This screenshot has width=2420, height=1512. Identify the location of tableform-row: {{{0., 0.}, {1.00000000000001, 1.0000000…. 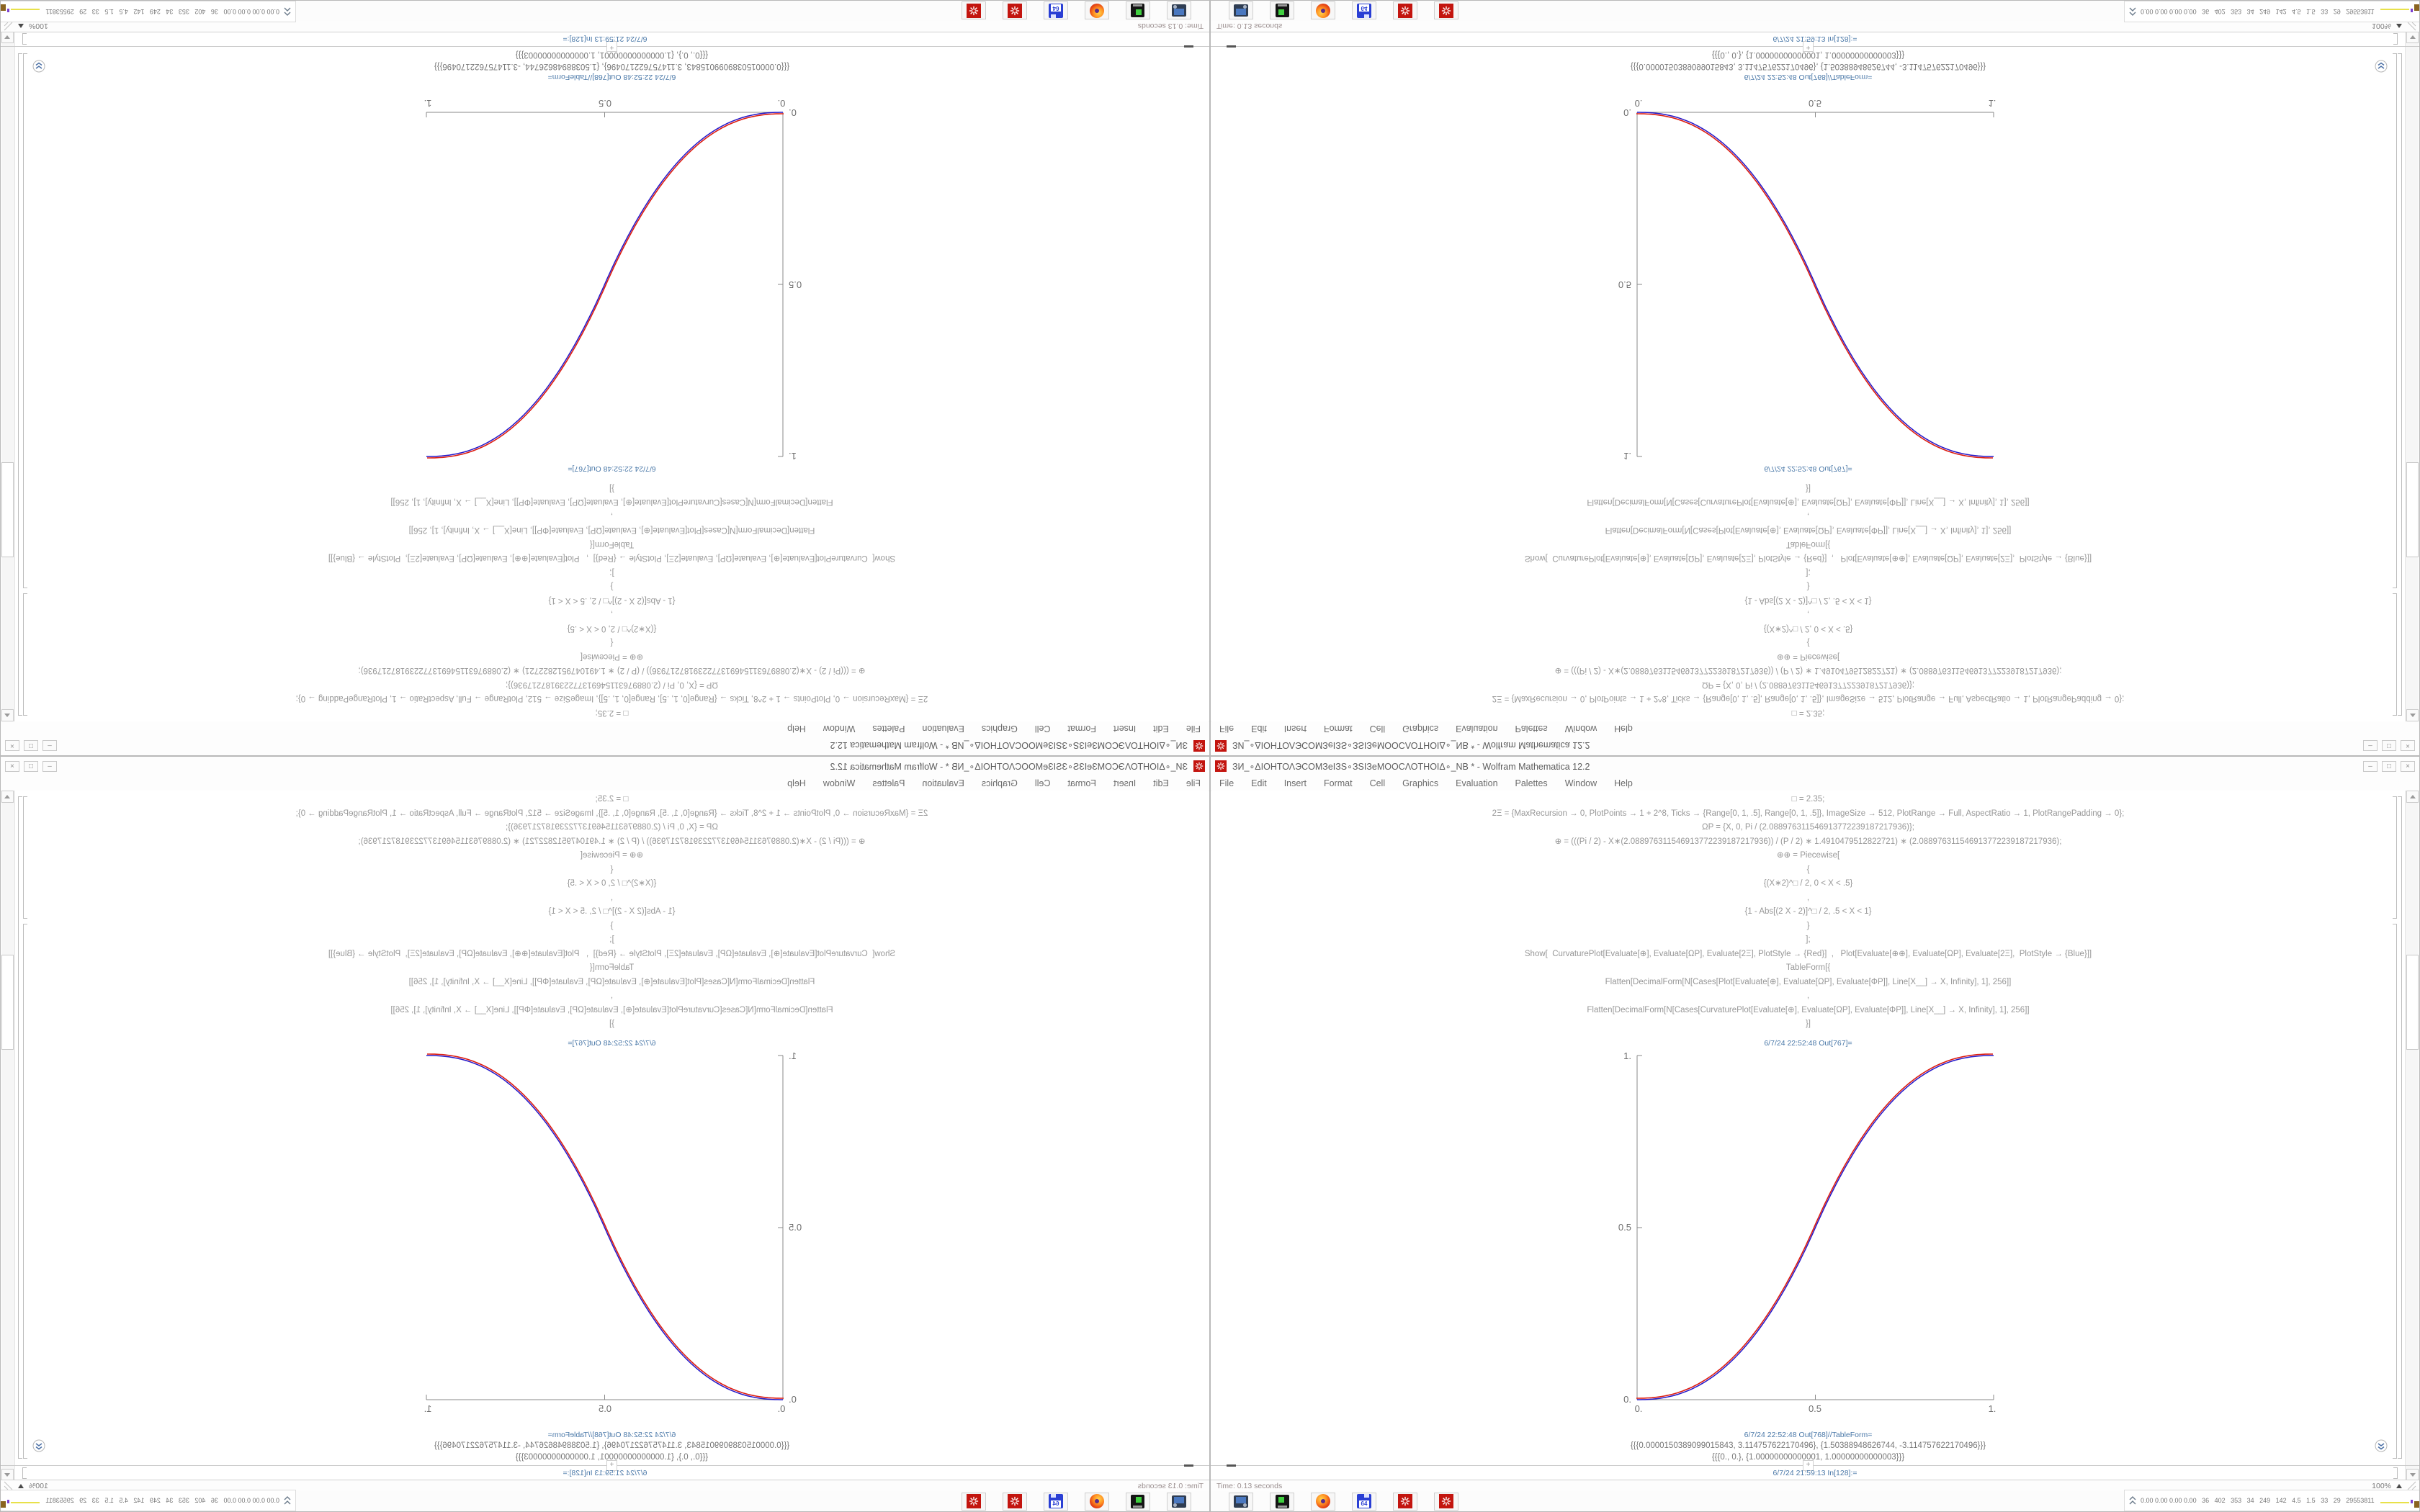
(1808, 1457).